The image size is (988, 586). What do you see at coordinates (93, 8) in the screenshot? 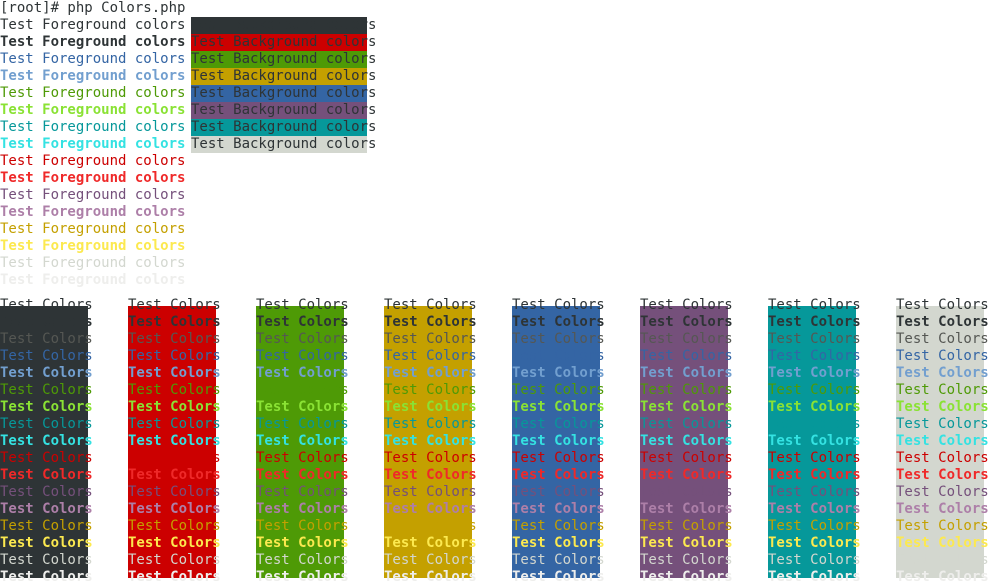
I see `command-prompt-line: [root]# php Colors.php` at bounding box center [93, 8].